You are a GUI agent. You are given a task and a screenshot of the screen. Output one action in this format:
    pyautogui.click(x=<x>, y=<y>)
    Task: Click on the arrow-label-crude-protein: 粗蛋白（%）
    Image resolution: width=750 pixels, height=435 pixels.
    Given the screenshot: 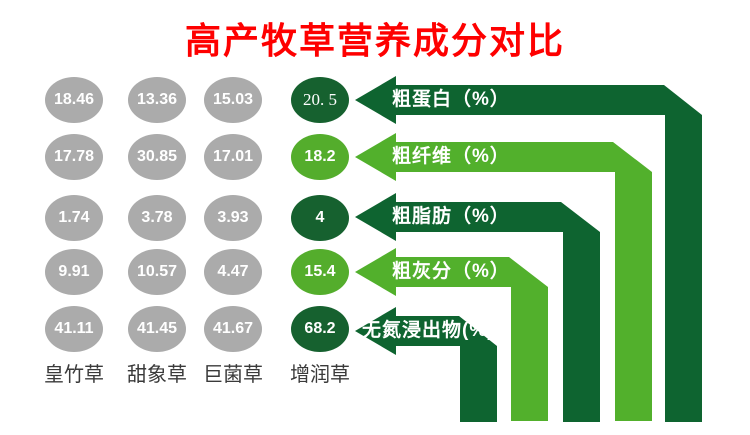 What is the action you would take?
    pyautogui.click(x=451, y=99)
    